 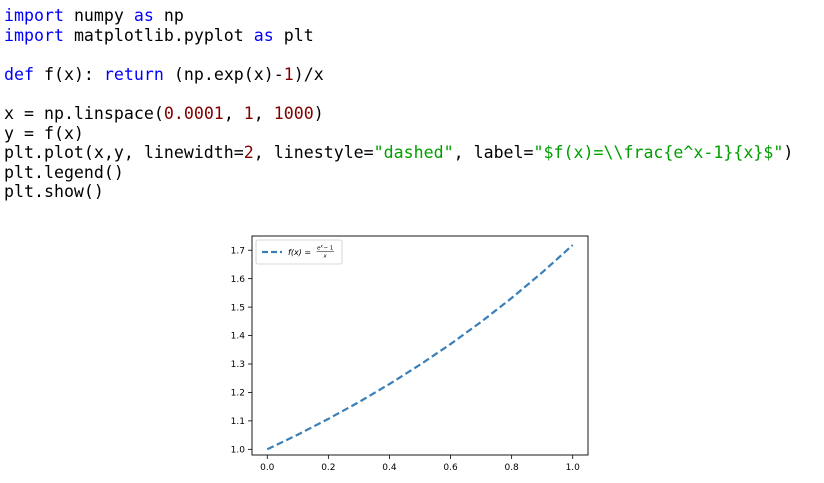 What do you see at coordinates (238, 337) in the screenshot?
I see `y-tick-label: 1.4` at bounding box center [238, 337].